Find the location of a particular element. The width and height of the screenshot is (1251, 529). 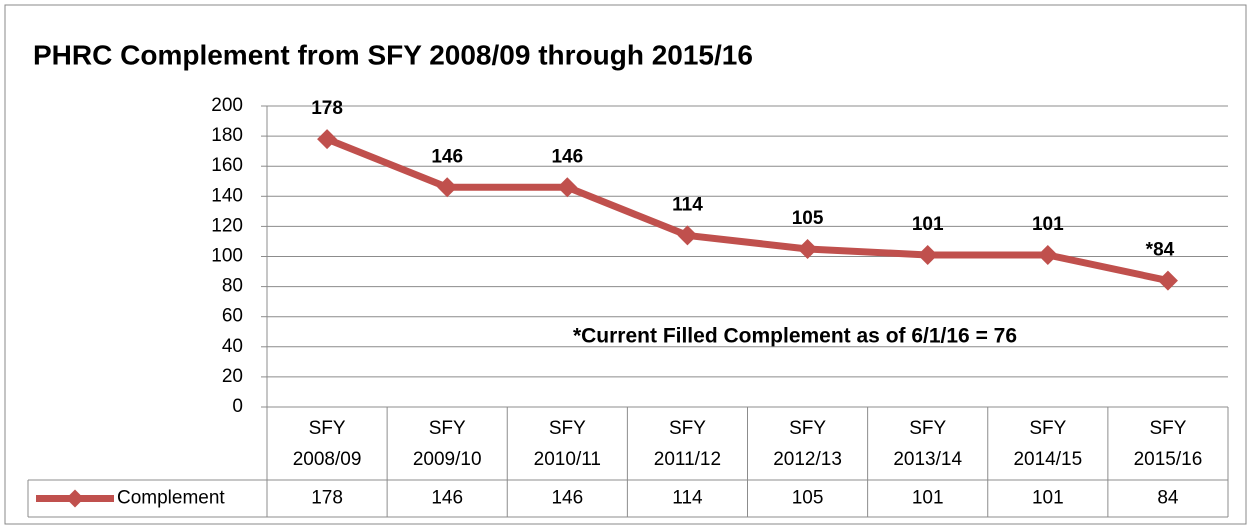

y-tick-label: 140 is located at coordinates (227, 195).